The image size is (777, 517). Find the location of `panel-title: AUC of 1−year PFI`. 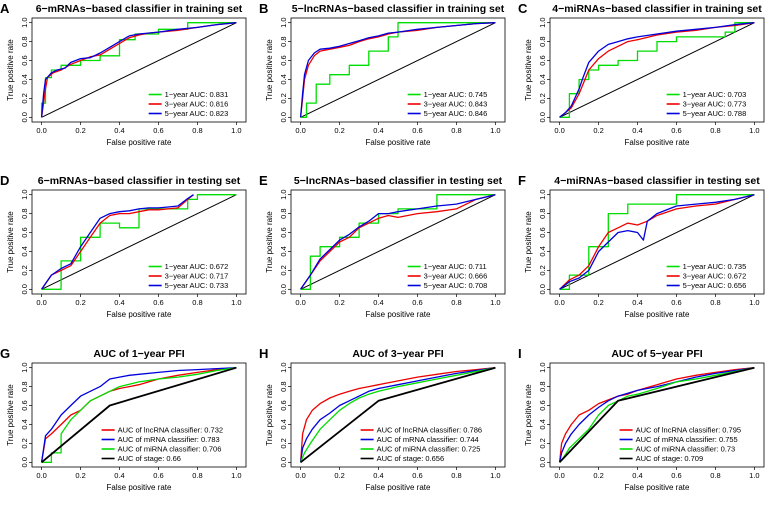

panel-title: AUC of 1−year PFI is located at coordinates (138, 354).